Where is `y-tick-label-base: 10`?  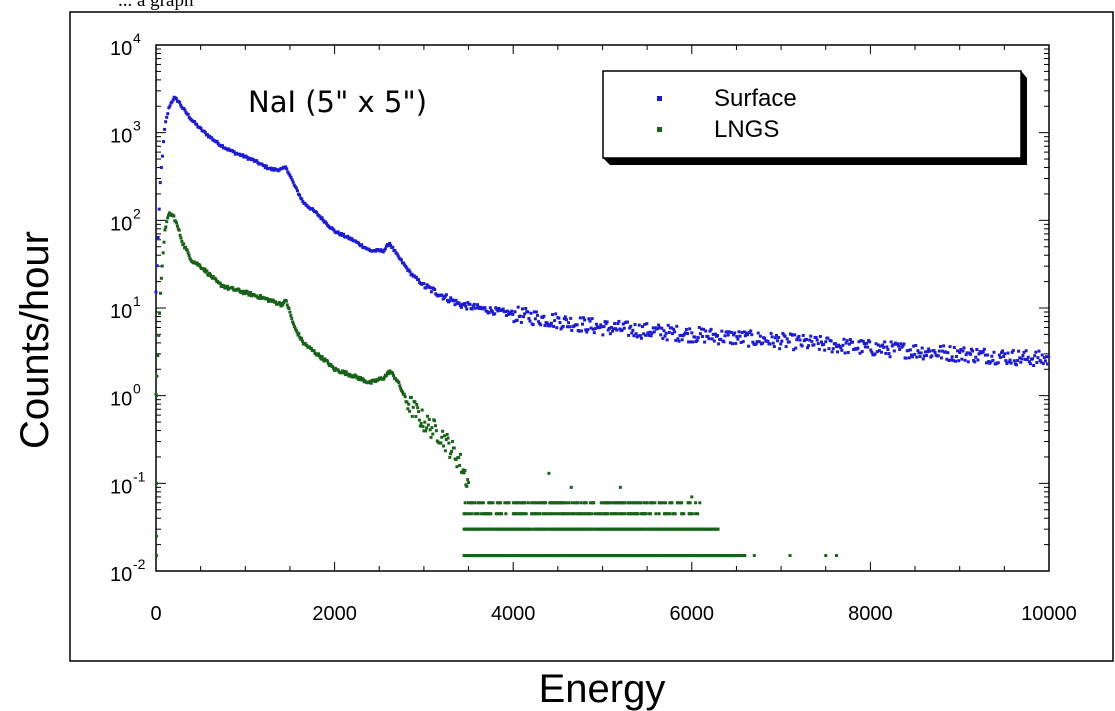 y-tick-label-base: 10 is located at coordinates (121, 487).